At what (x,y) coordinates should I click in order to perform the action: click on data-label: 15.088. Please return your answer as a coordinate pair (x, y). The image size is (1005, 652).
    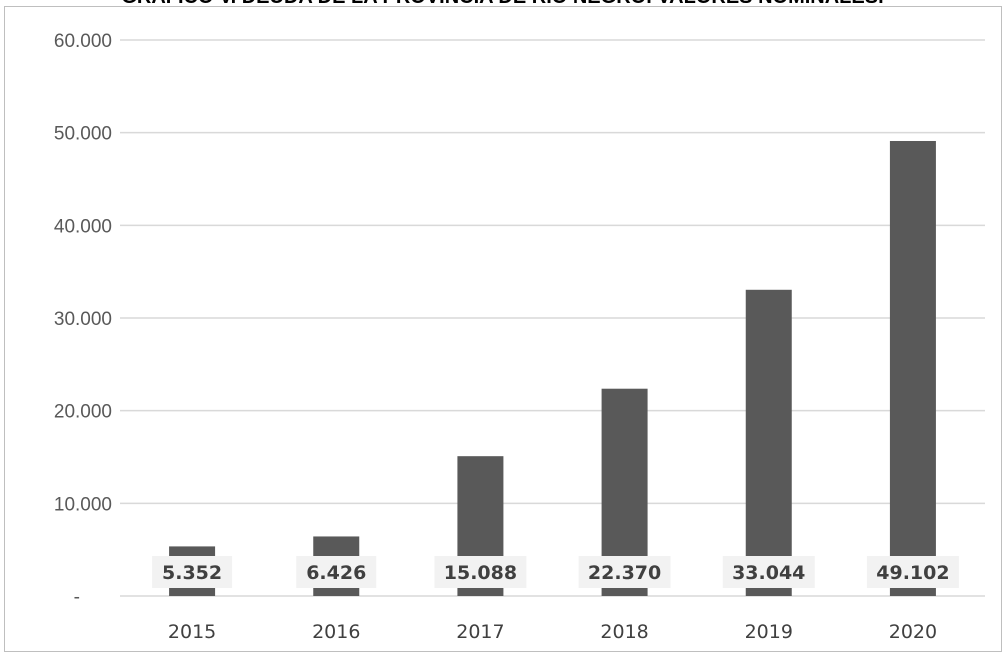
    Looking at the image, I should click on (480, 573).